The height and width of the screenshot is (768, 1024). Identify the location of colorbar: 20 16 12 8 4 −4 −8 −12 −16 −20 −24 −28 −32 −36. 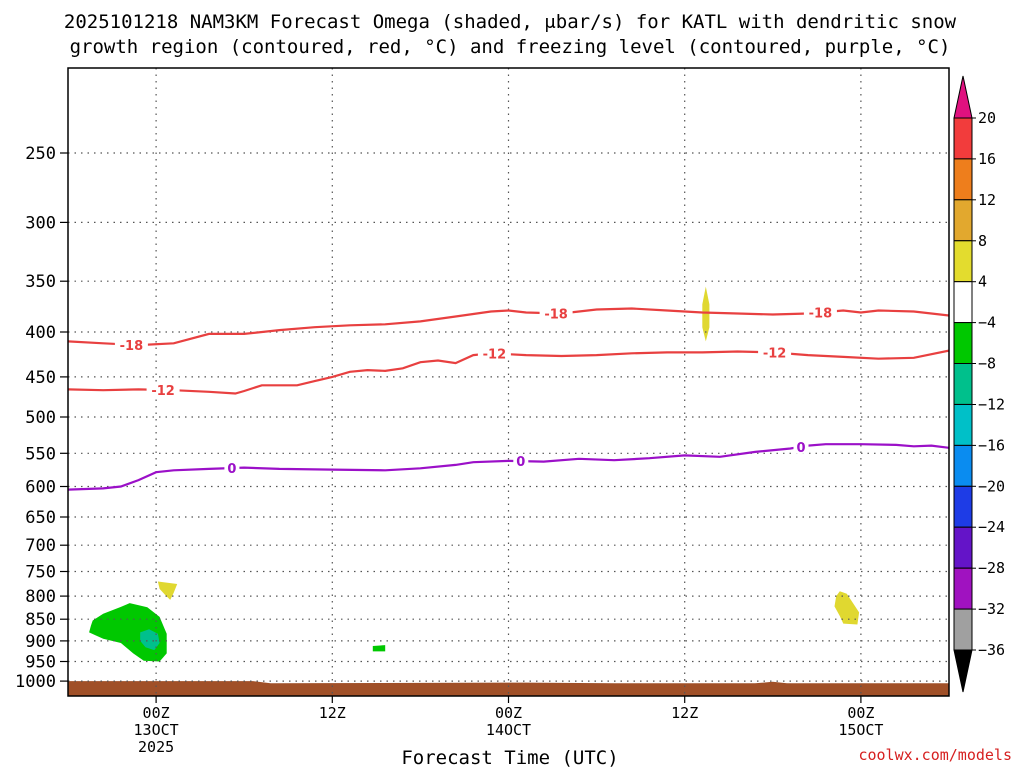
(979, 384).